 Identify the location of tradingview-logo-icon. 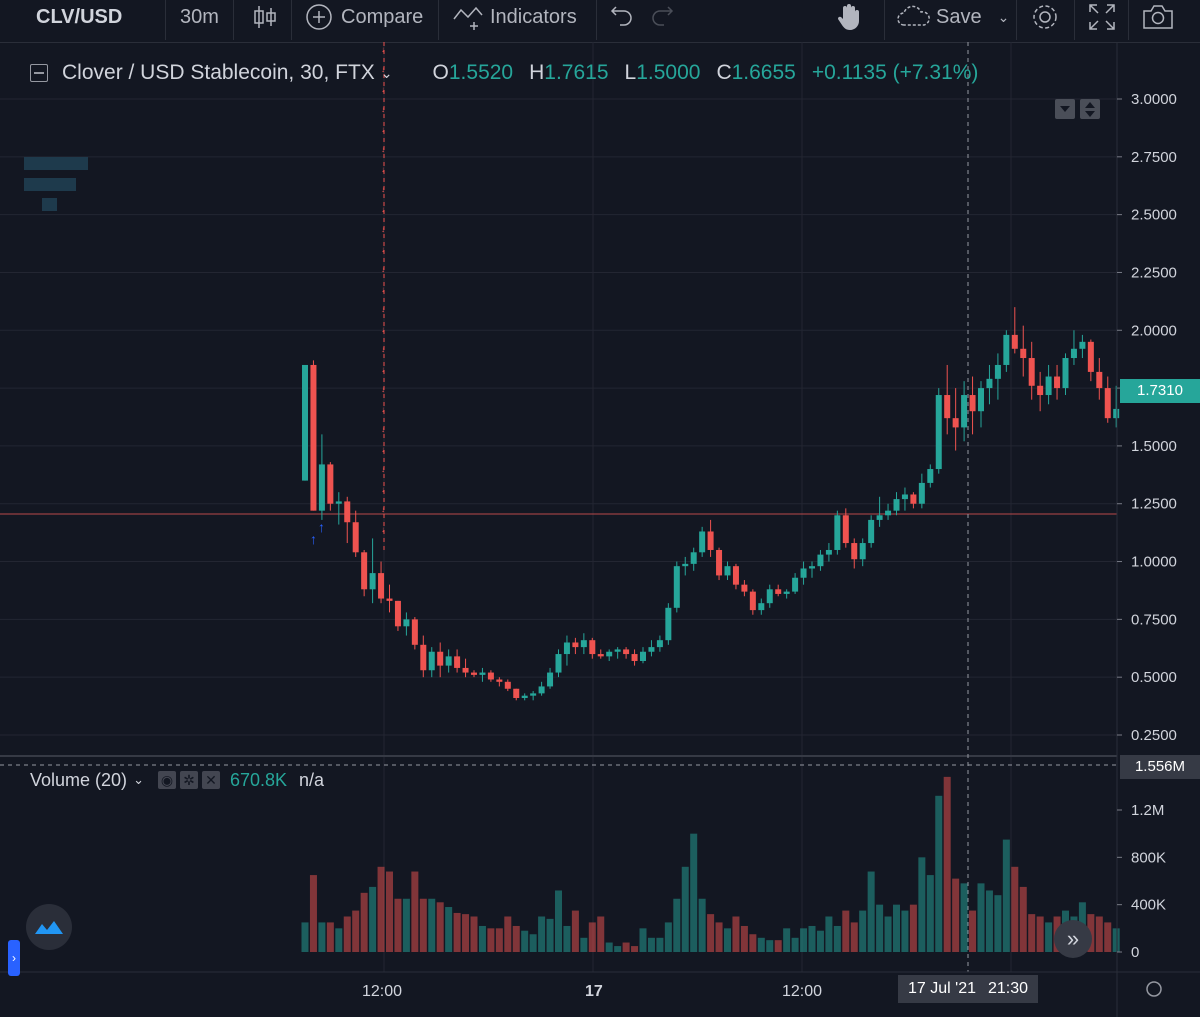
(49, 927).